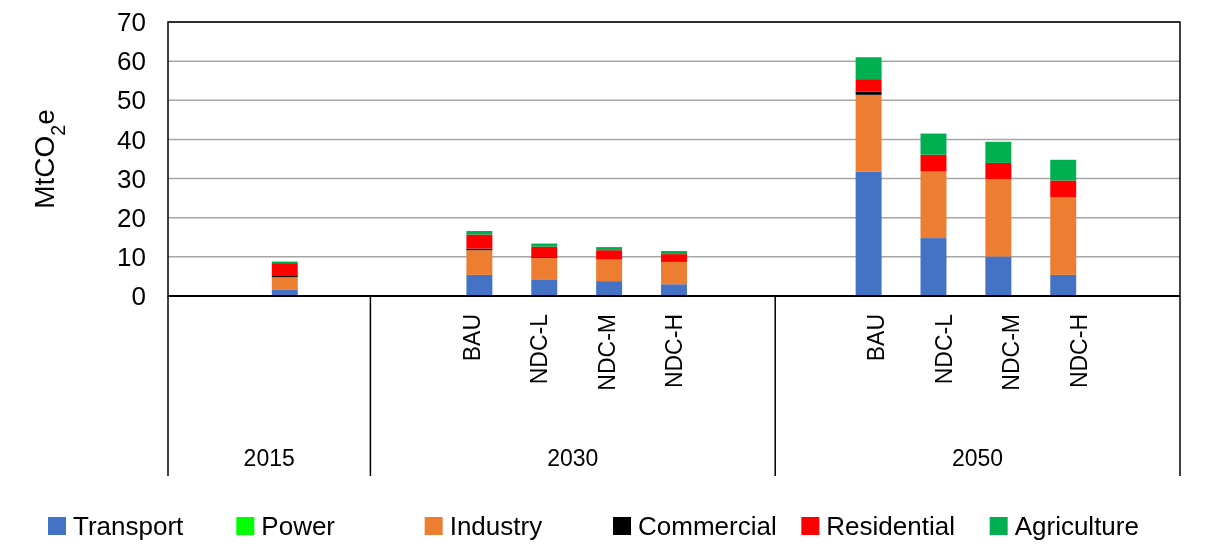 Image resolution: width=1210 pixels, height=552 pixels. I want to click on y-tick-label: 10, so click(131, 256).